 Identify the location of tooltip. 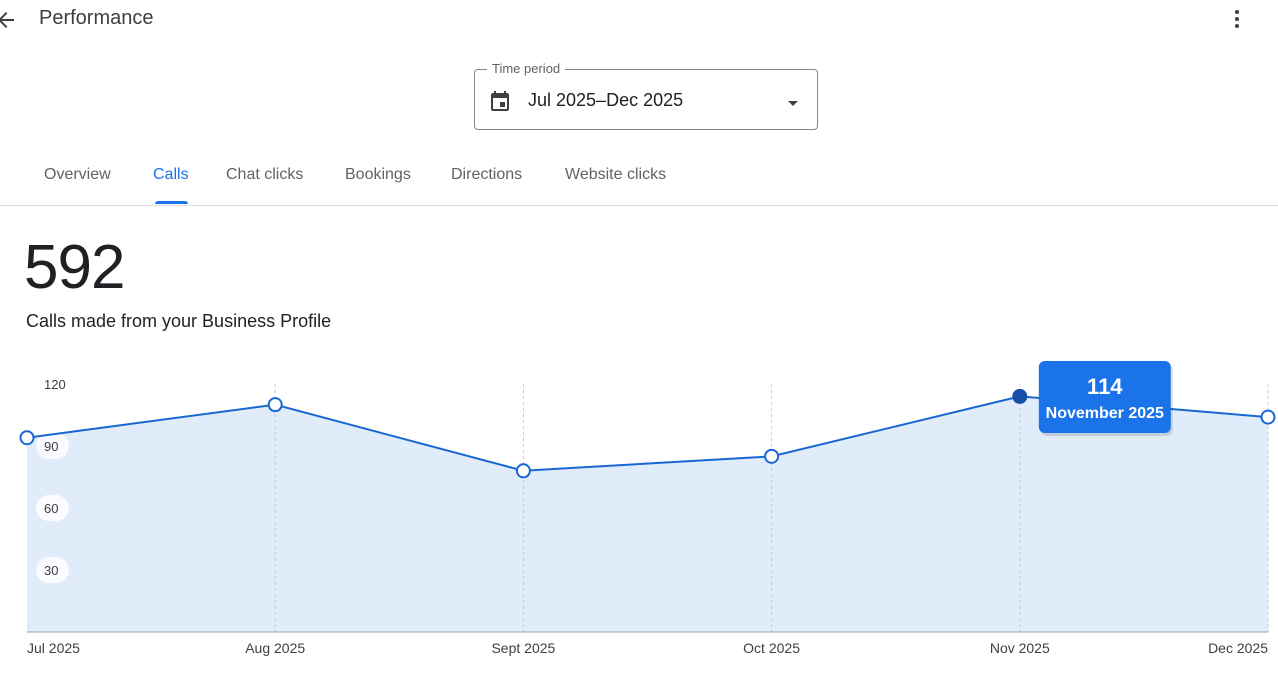
(1104, 397).